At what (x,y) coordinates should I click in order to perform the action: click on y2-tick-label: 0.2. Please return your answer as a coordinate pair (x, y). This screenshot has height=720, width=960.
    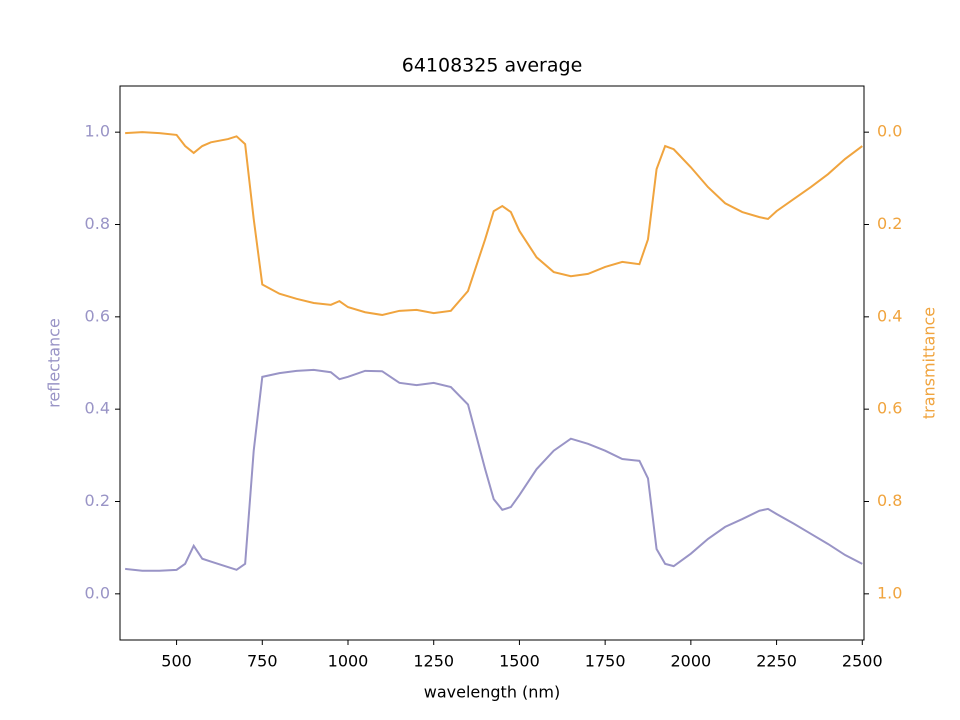
    Looking at the image, I should click on (889, 223).